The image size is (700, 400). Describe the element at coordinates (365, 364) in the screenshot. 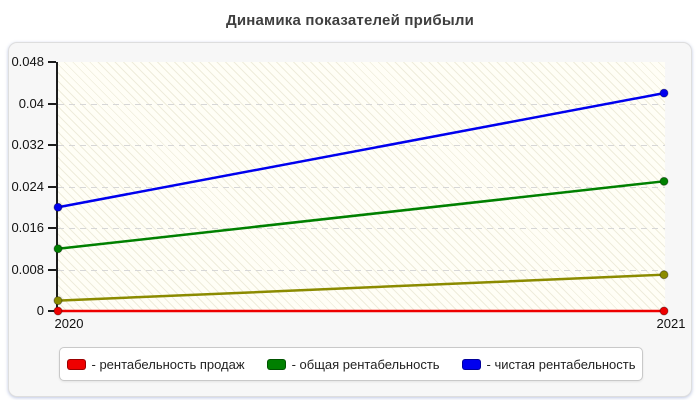

I see `legend-label: - общая рентабельность` at that location.